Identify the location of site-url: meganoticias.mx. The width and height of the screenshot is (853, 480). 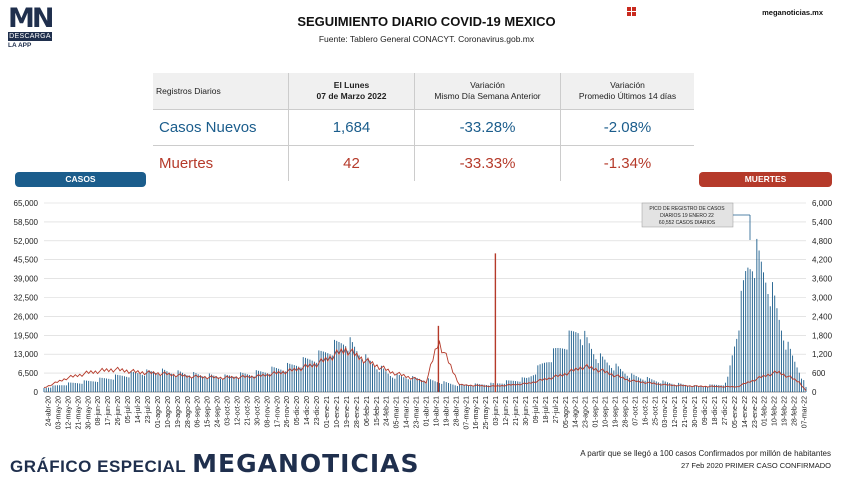
(792, 12).